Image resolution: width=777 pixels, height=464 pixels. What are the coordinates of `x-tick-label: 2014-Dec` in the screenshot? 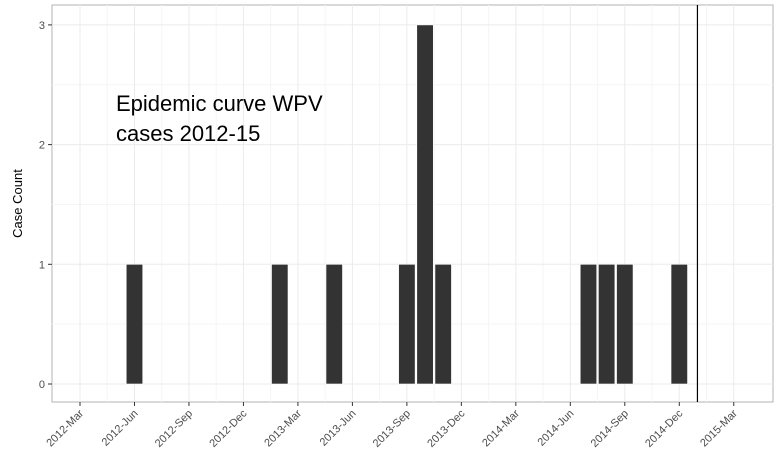 It's located at (664, 428).